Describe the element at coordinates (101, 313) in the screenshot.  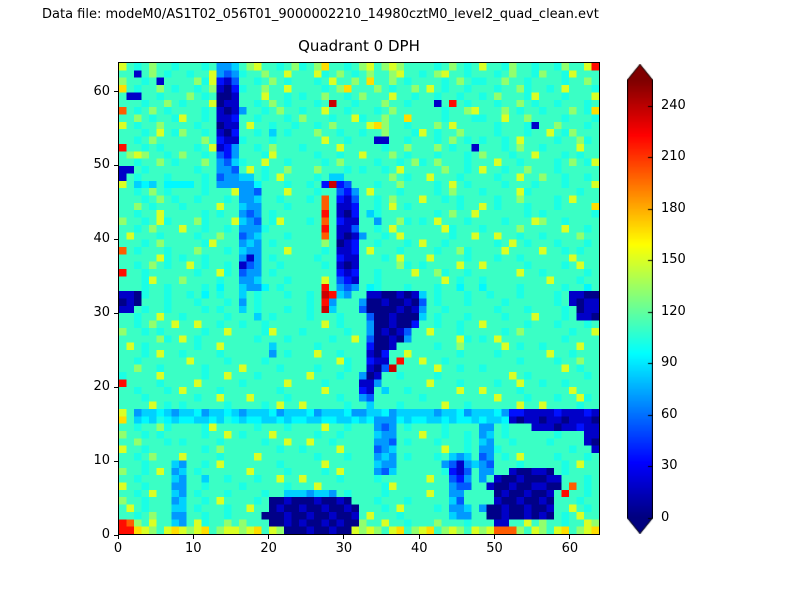
I see `y-tick-label: 30` at that location.